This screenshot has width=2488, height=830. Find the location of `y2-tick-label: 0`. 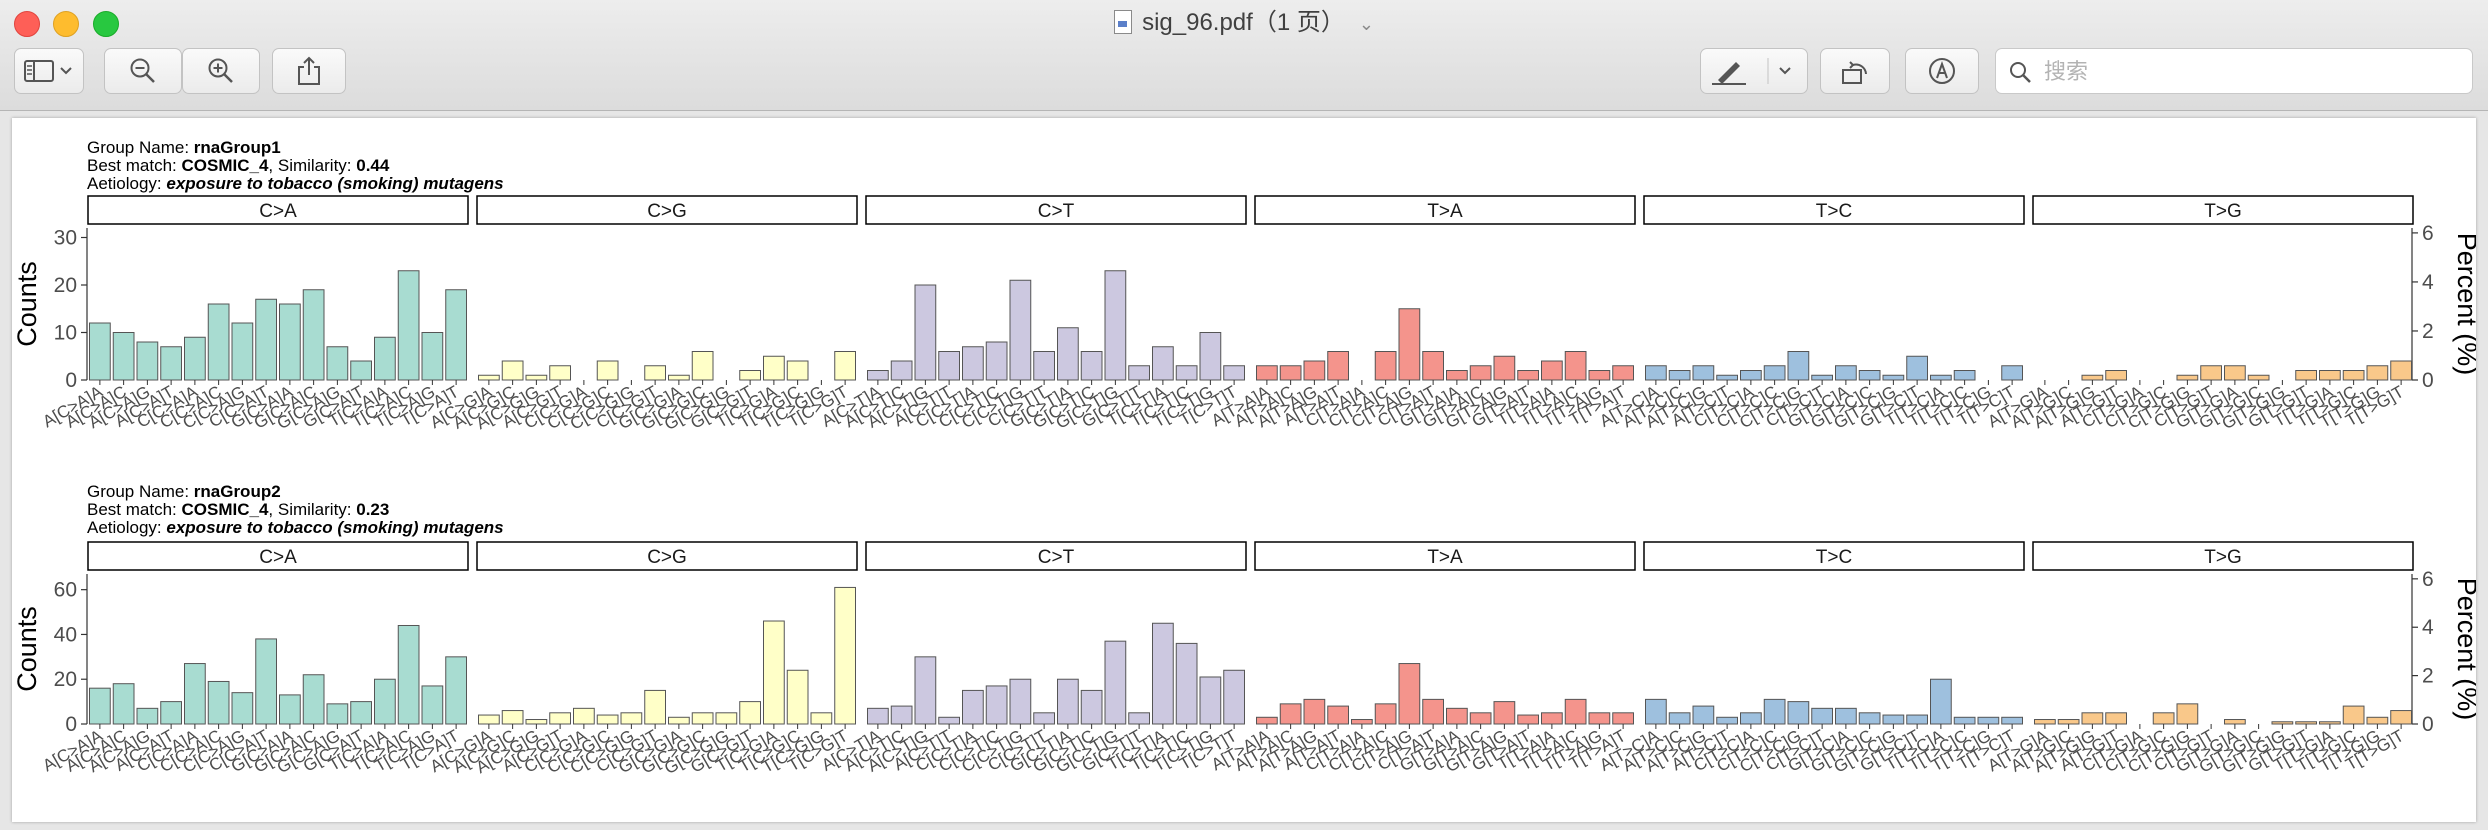

y2-tick-label: 0 is located at coordinates (2428, 724).